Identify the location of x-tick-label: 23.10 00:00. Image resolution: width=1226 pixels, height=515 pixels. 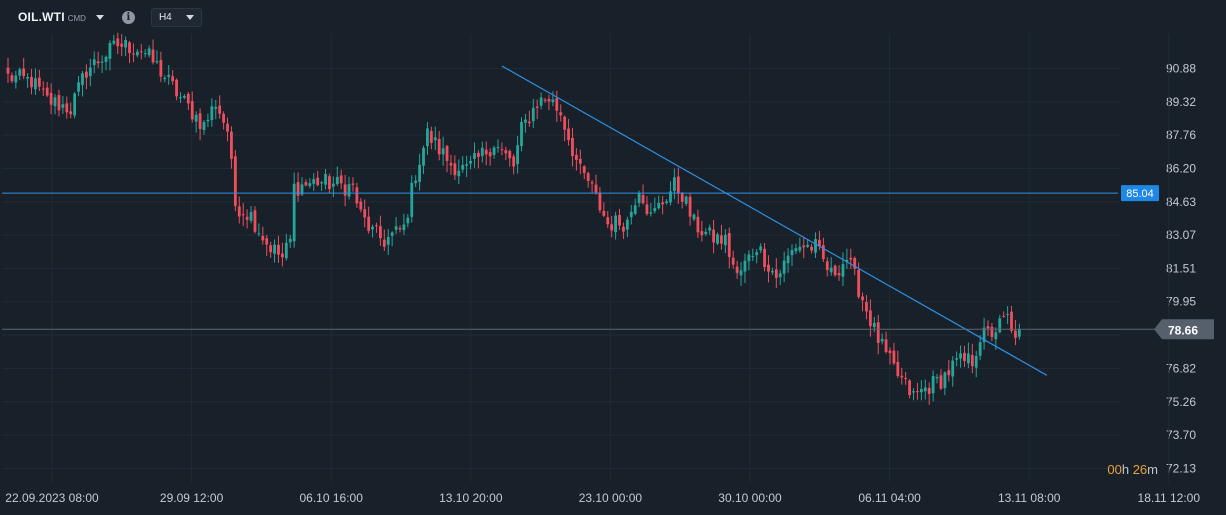
(611, 498).